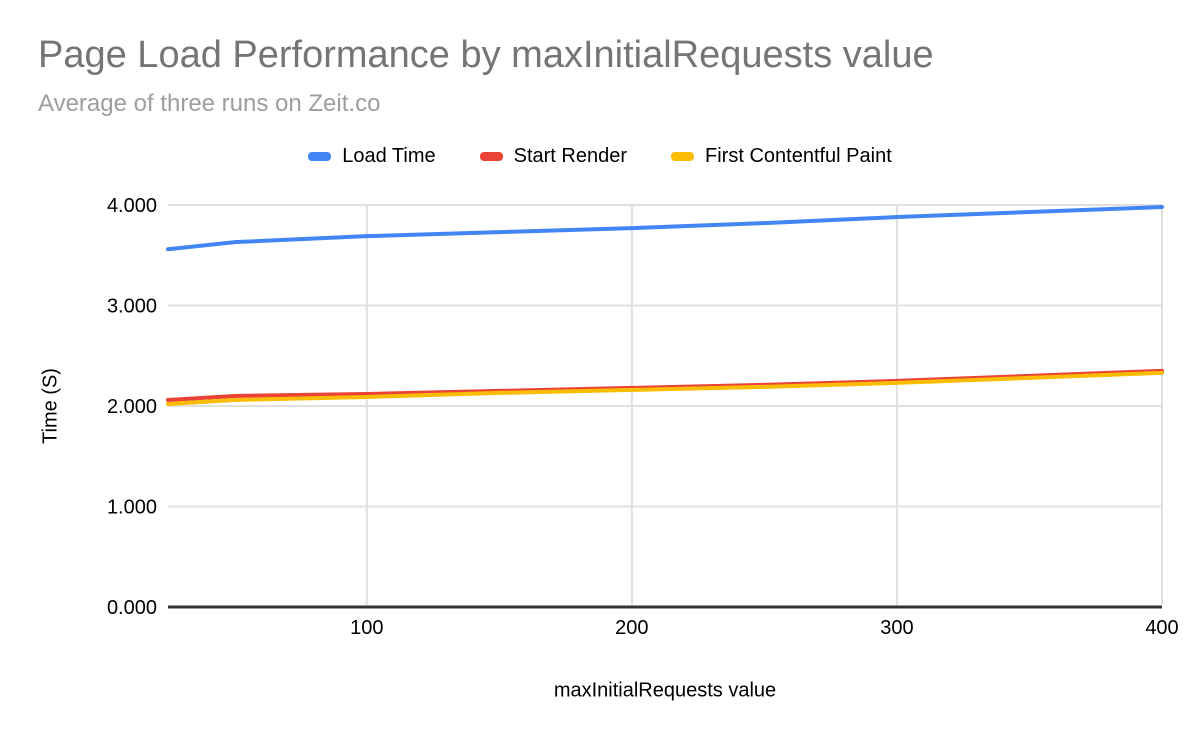 This screenshot has width=1200, height=742. What do you see at coordinates (798, 156) in the screenshot?
I see `legend-label-first-contentful-paint: First Contentful Paint` at bounding box center [798, 156].